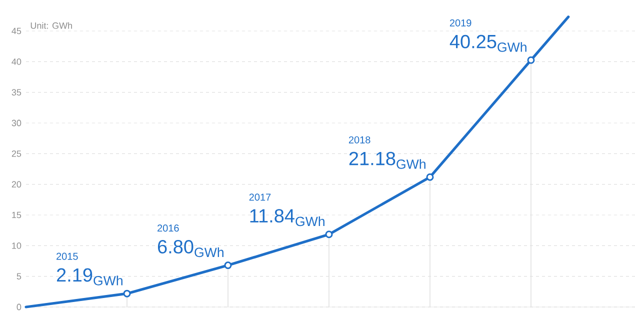  What do you see at coordinates (17, 184) in the screenshot?
I see `y-tick-label: 20` at bounding box center [17, 184].